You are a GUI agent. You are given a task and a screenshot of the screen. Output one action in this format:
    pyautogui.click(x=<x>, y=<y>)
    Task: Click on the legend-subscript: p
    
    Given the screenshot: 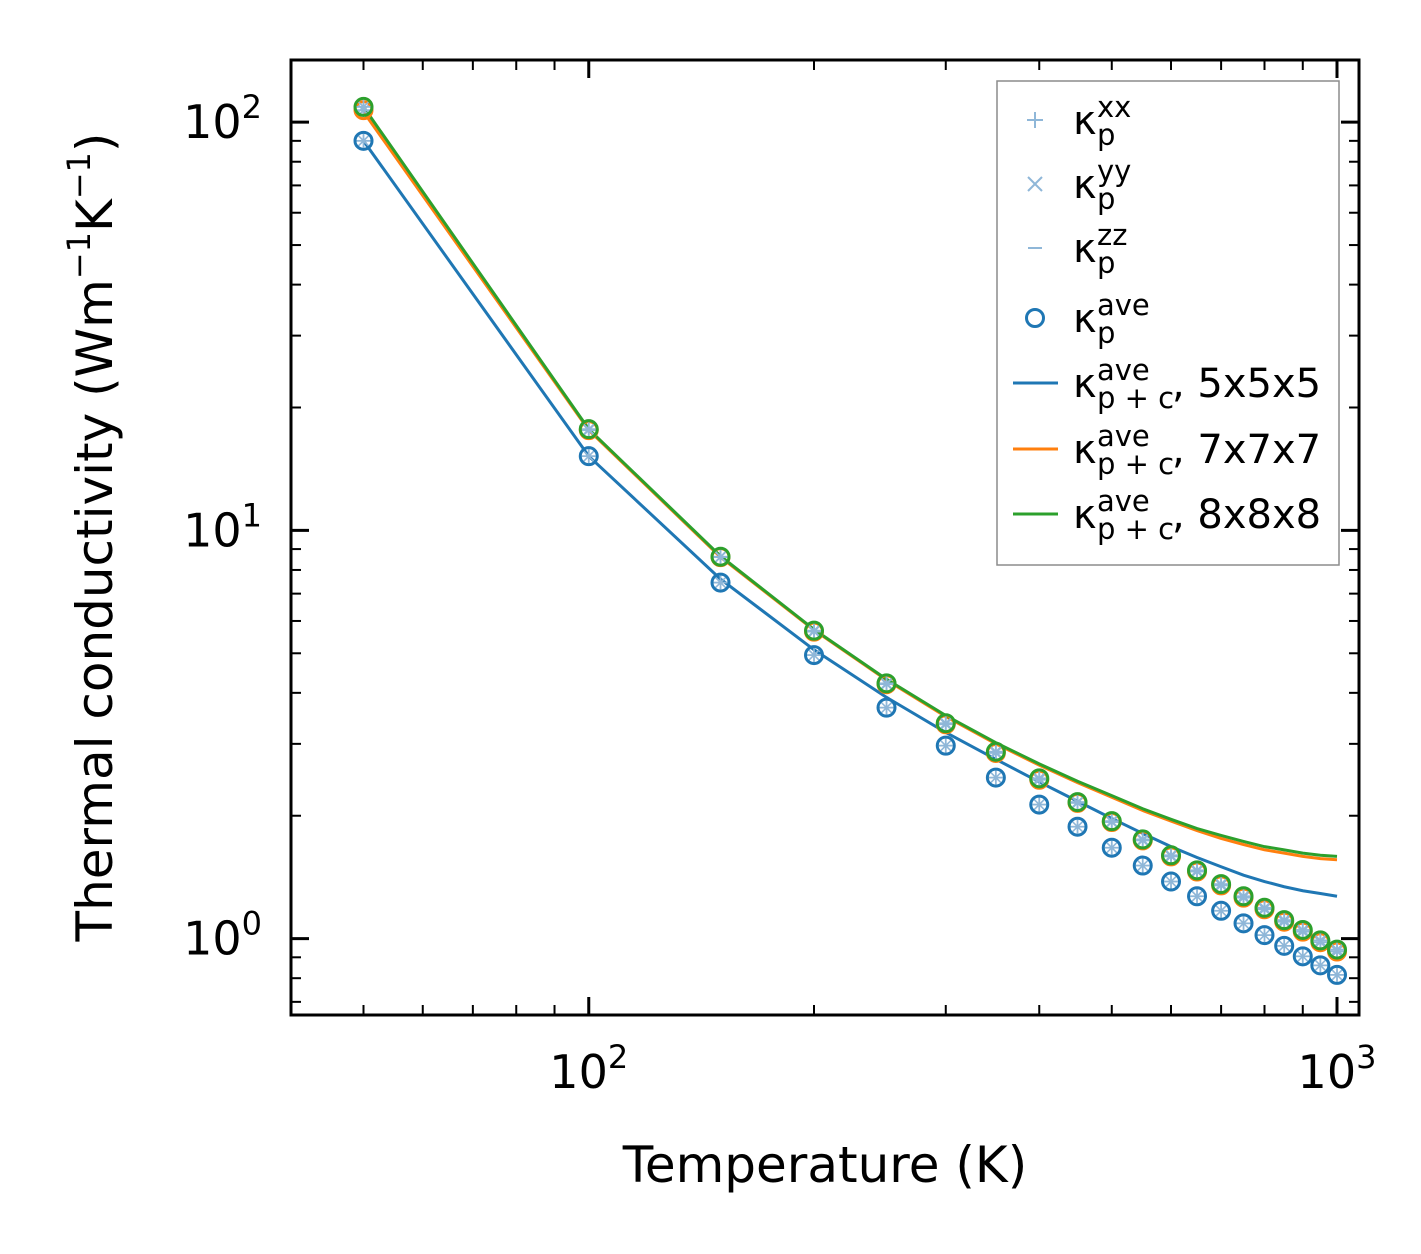 What is the action you would take?
    pyautogui.click(x=1106, y=135)
    